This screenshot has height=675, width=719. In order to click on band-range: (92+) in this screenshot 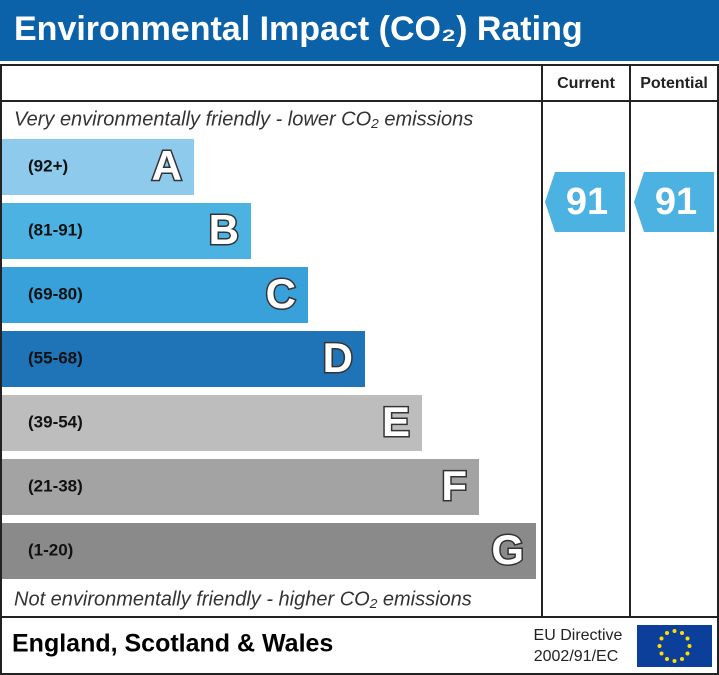, I will do `click(48, 165)`.